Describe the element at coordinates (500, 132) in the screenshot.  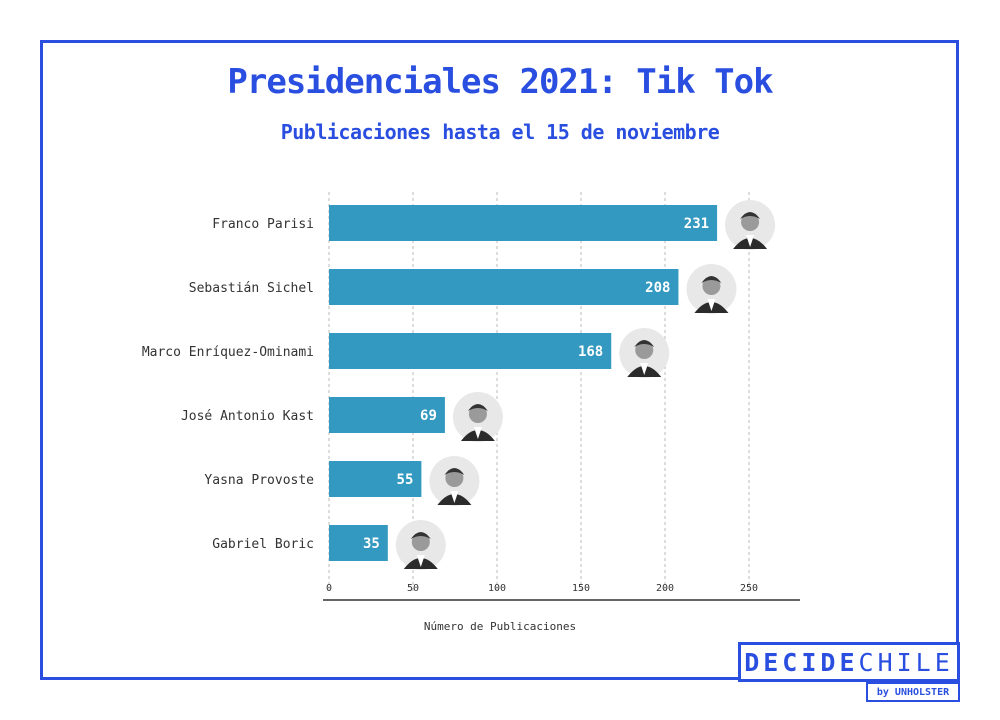
I see `page-subtitle: Publicaciones hasta el 15 de noviembre` at that location.